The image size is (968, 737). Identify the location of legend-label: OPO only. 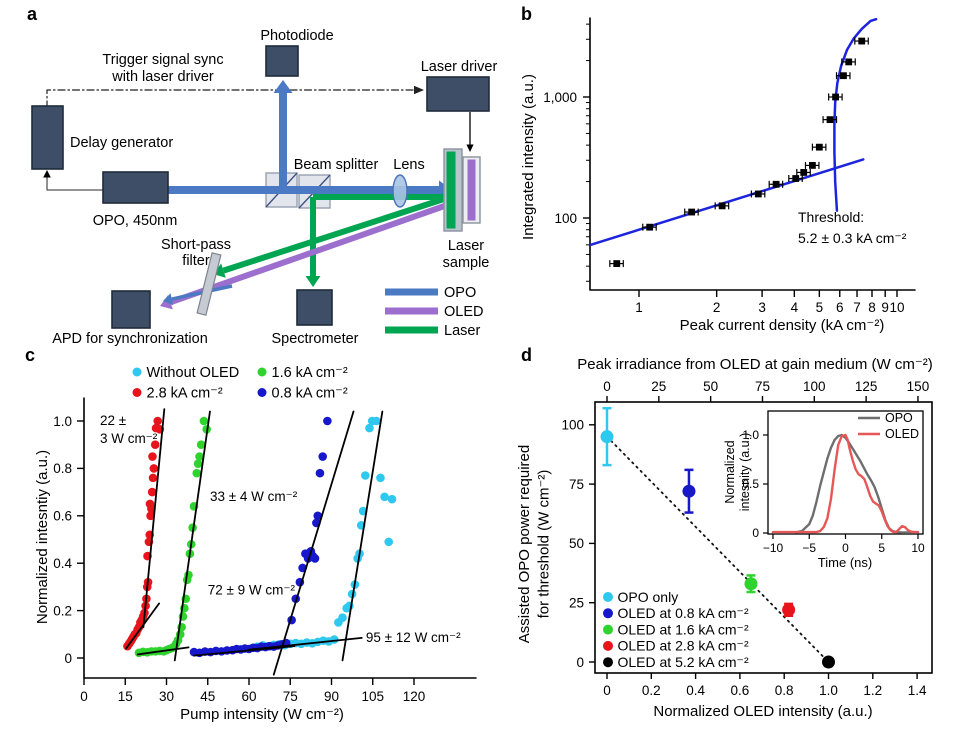
(648, 597).